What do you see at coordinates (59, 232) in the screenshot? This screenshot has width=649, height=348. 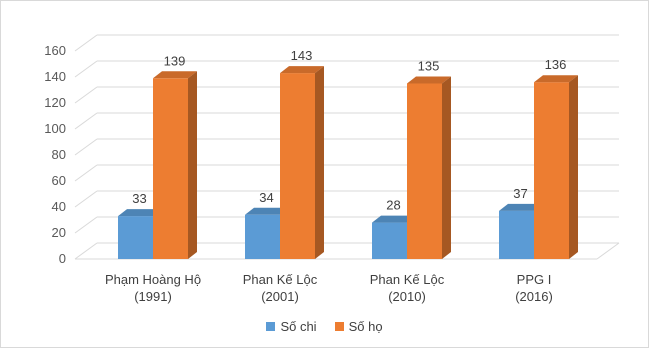 I see `y-tick-label-20: 20` at bounding box center [59, 232].